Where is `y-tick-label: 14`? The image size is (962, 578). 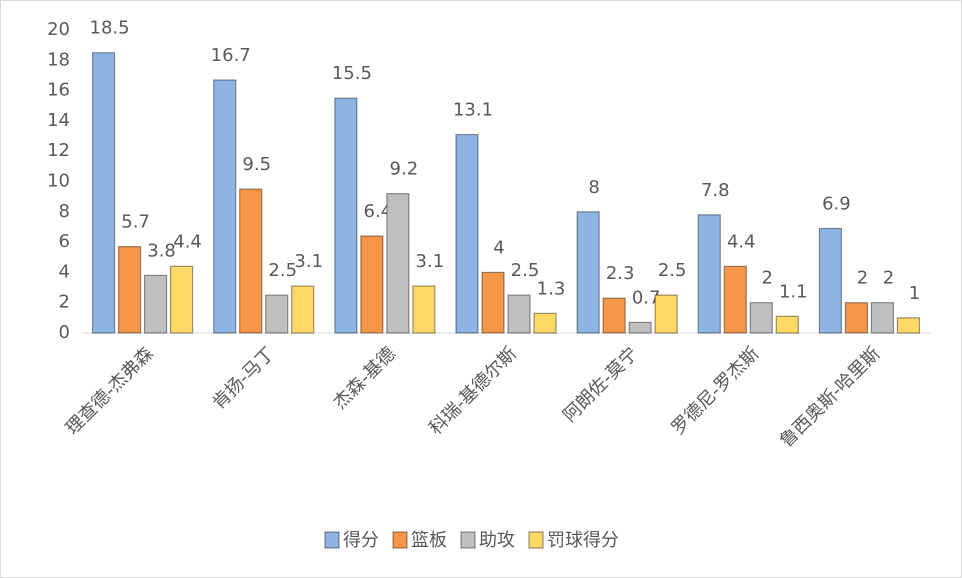
y-tick-label: 14 is located at coordinates (58, 120).